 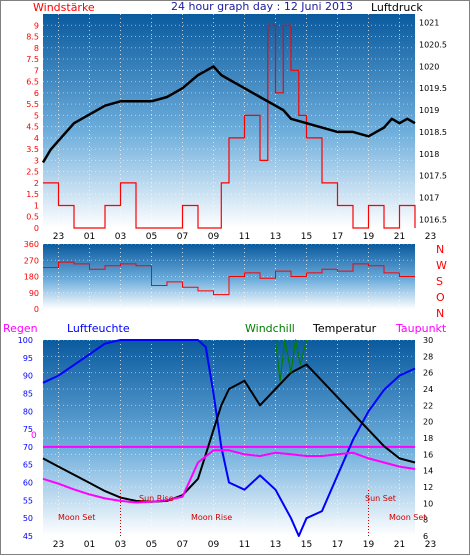 I want to click on direction-label-s: S, so click(x=439, y=281).